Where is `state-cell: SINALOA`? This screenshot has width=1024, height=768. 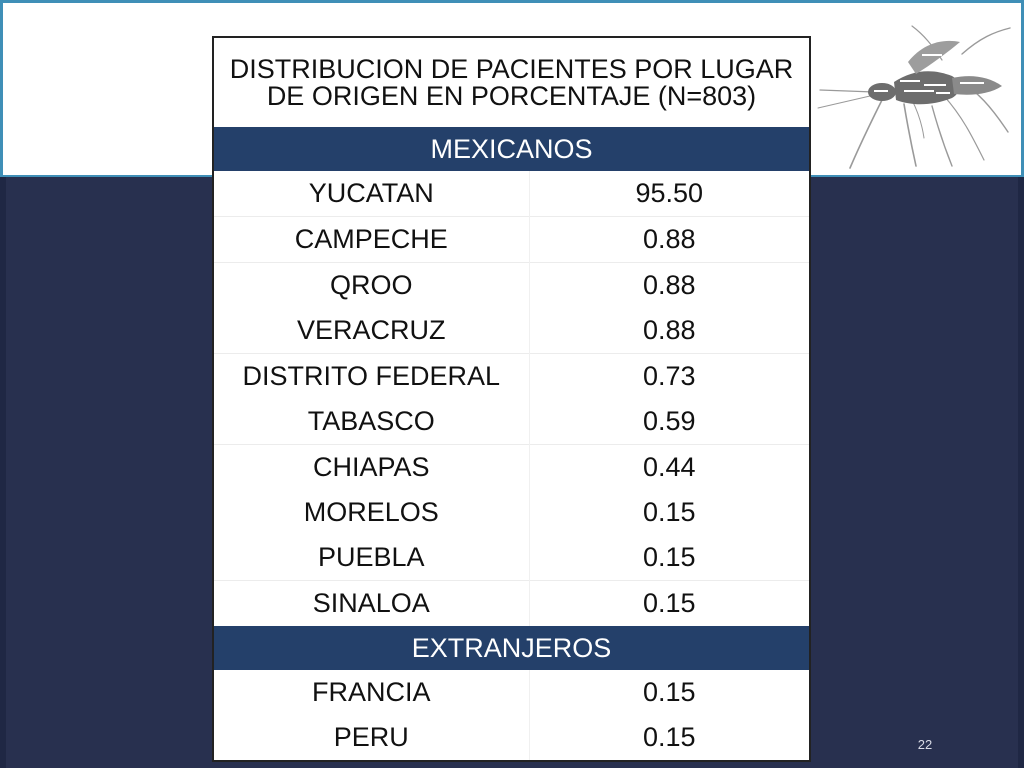 state-cell: SINALOA is located at coordinates (371, 603).